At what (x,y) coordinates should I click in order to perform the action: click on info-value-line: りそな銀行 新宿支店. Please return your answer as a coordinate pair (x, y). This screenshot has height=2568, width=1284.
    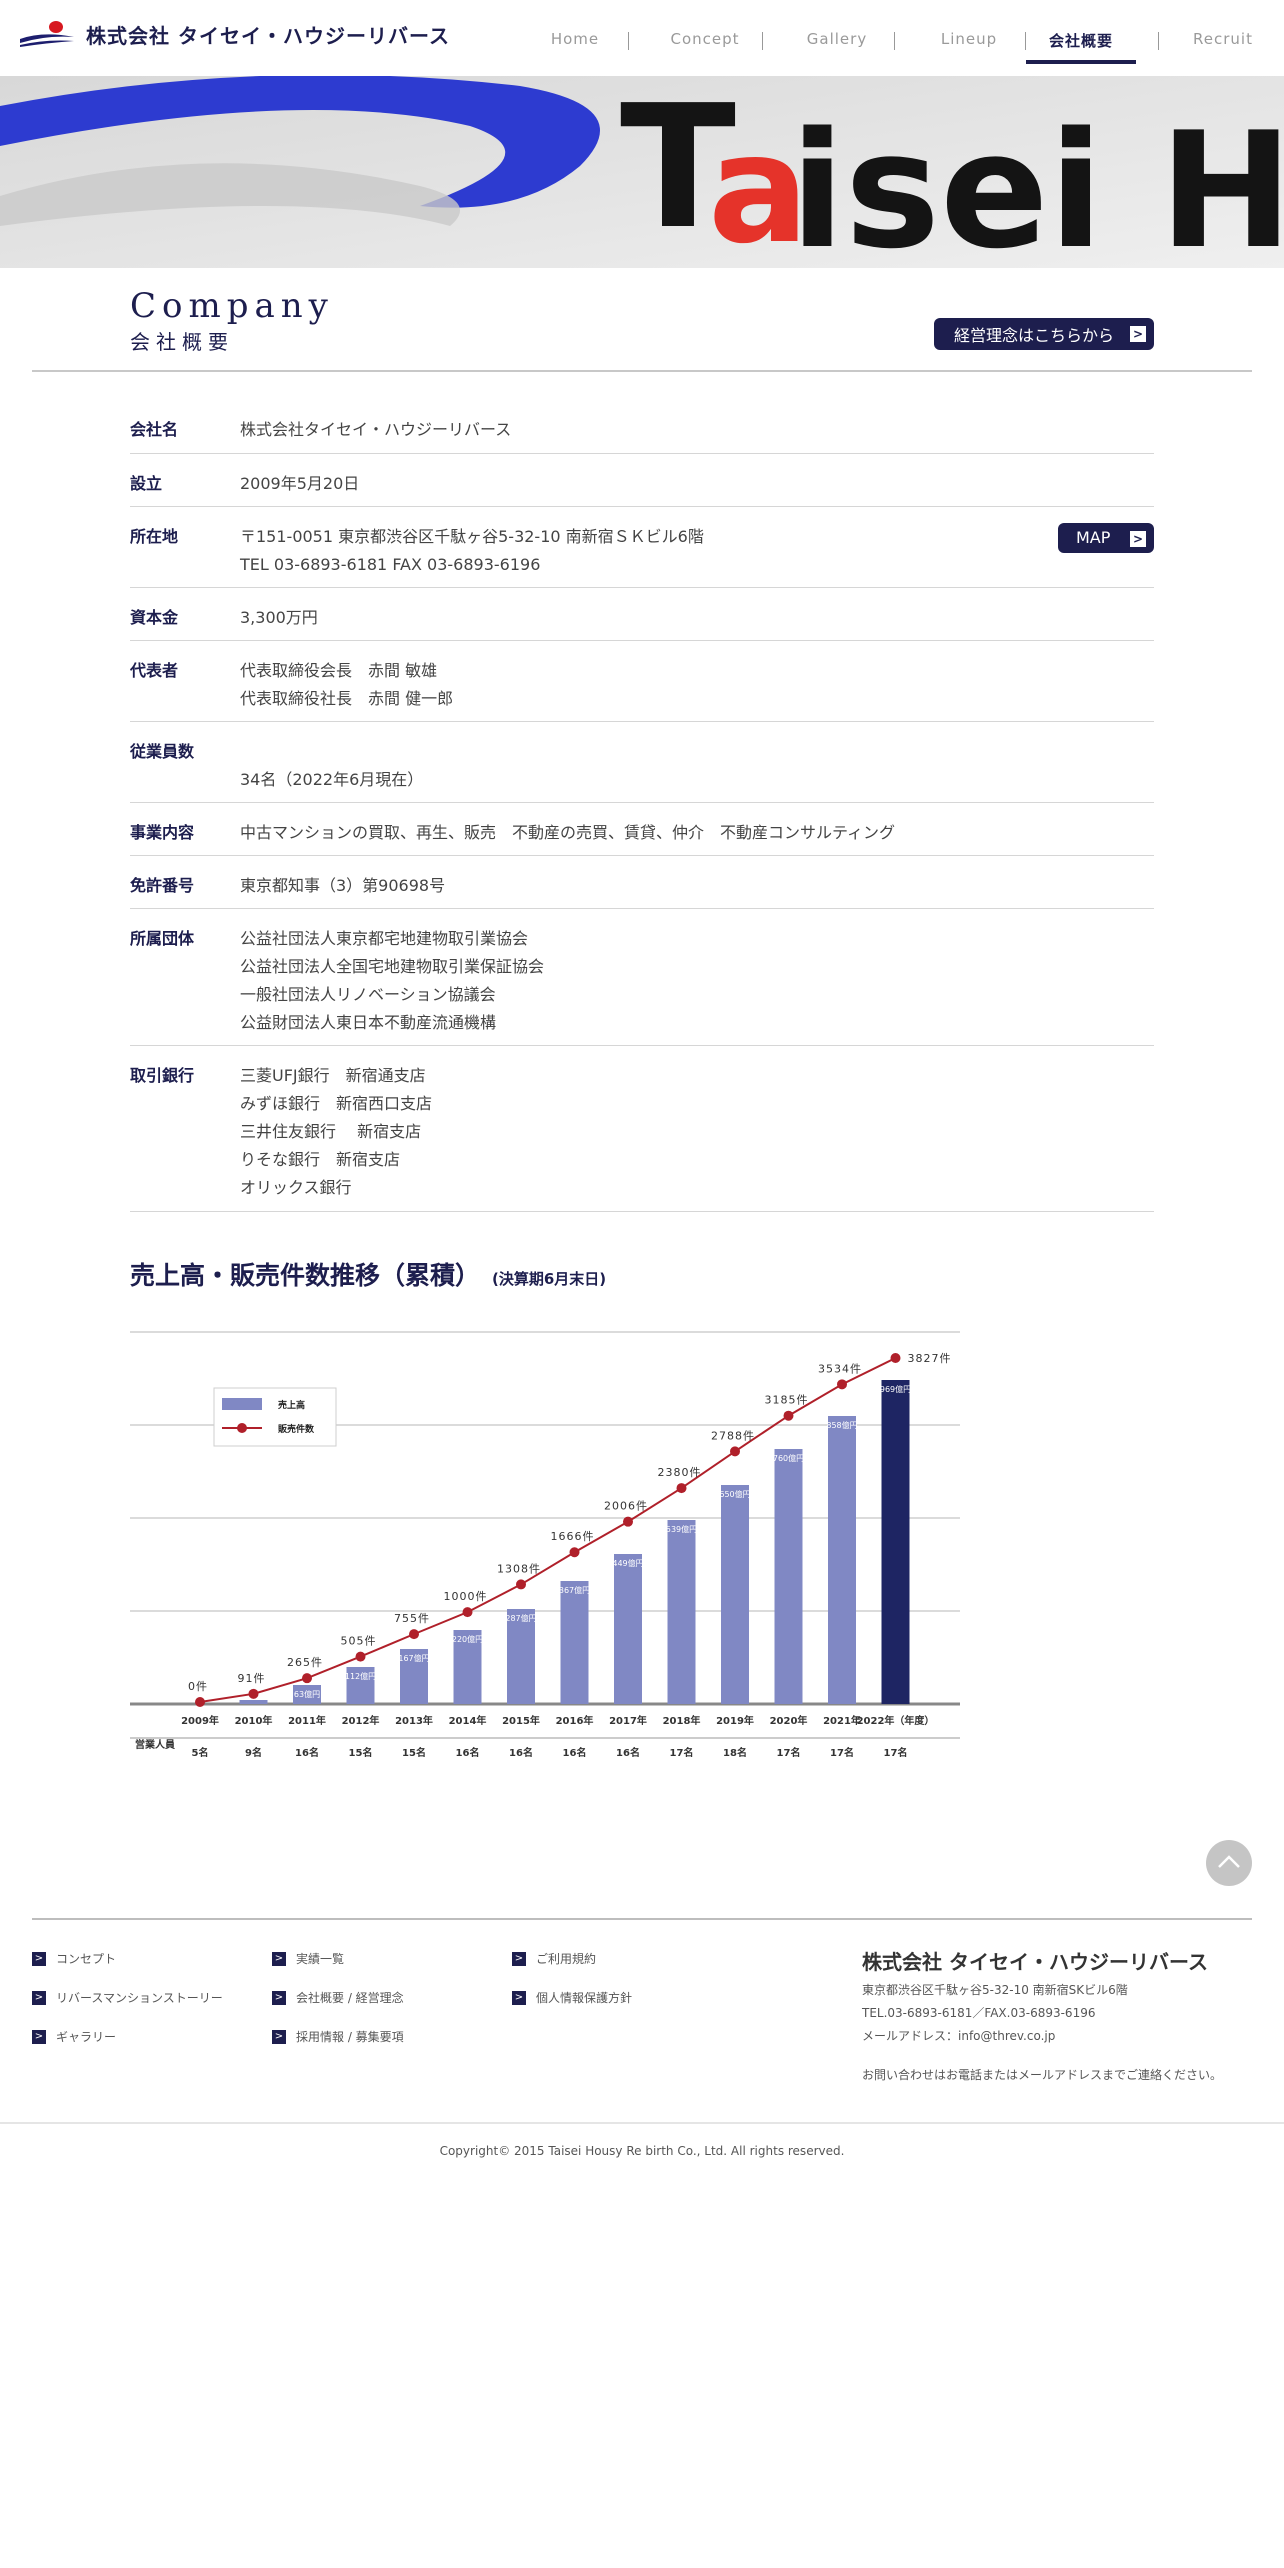
    Looking at the image, I should click on (320, 1159).